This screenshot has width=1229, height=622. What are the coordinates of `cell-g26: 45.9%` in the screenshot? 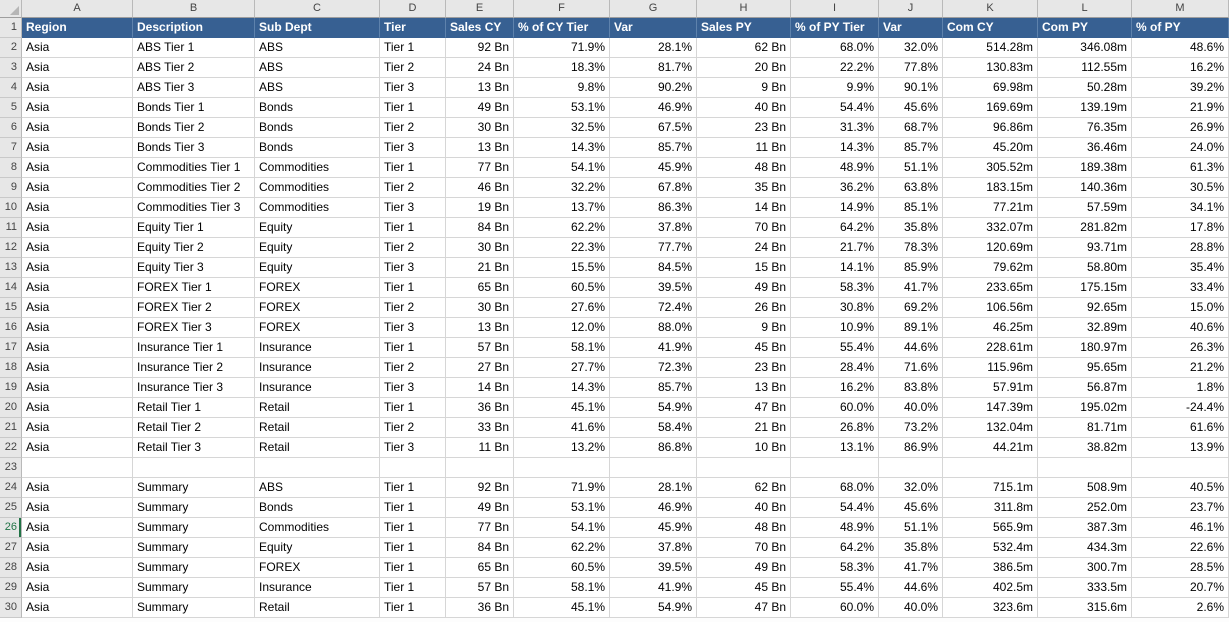 It's located at (653, 528).